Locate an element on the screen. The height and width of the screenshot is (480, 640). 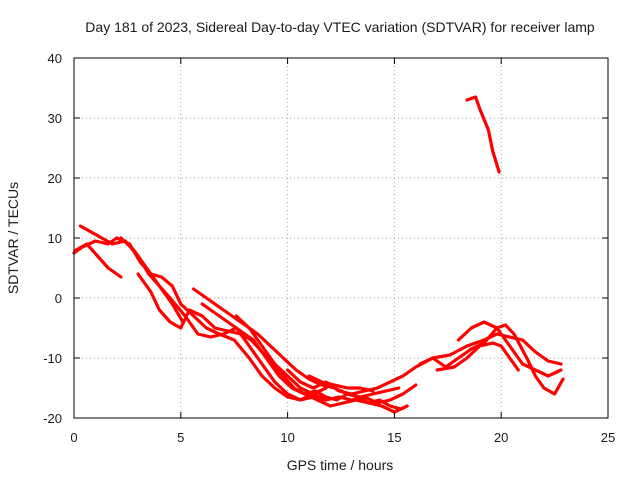
y-tick-label: 30 is located at coordinates (55, 118).